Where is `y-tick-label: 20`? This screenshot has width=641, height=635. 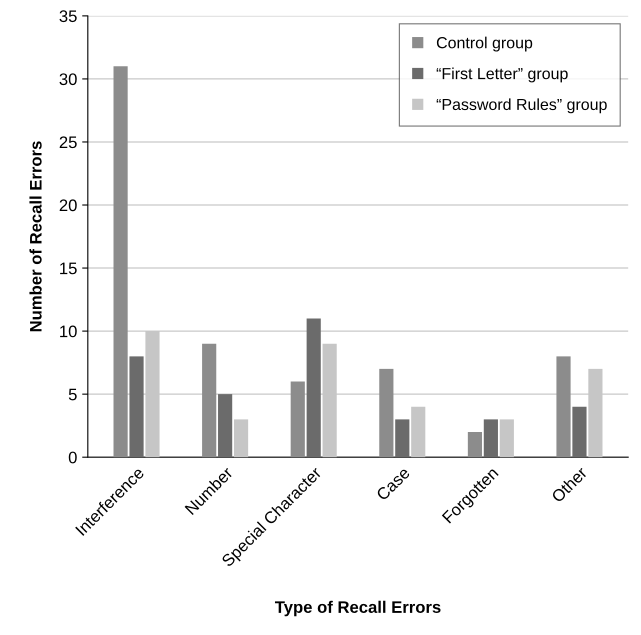
y-tick-label: 20 is located at coordinates (68, 205).